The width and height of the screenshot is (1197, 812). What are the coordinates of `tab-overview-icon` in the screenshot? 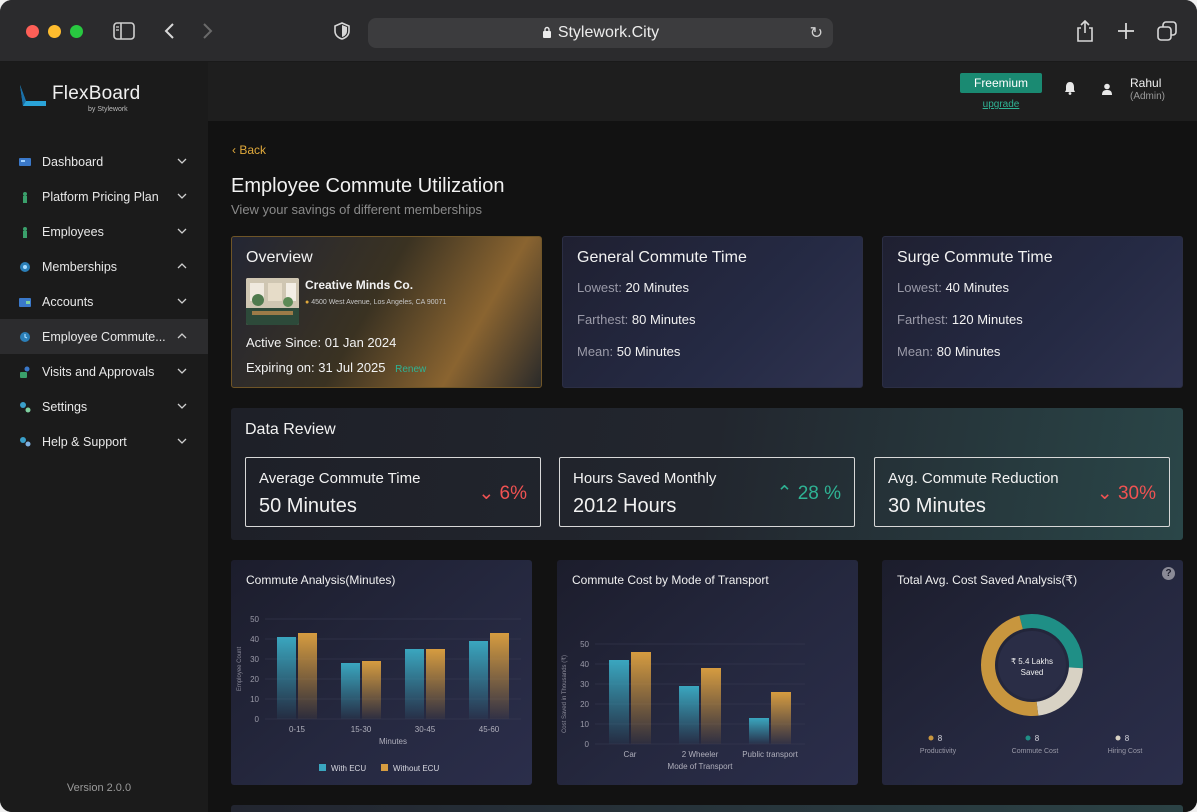 It's located at (1167, 31).